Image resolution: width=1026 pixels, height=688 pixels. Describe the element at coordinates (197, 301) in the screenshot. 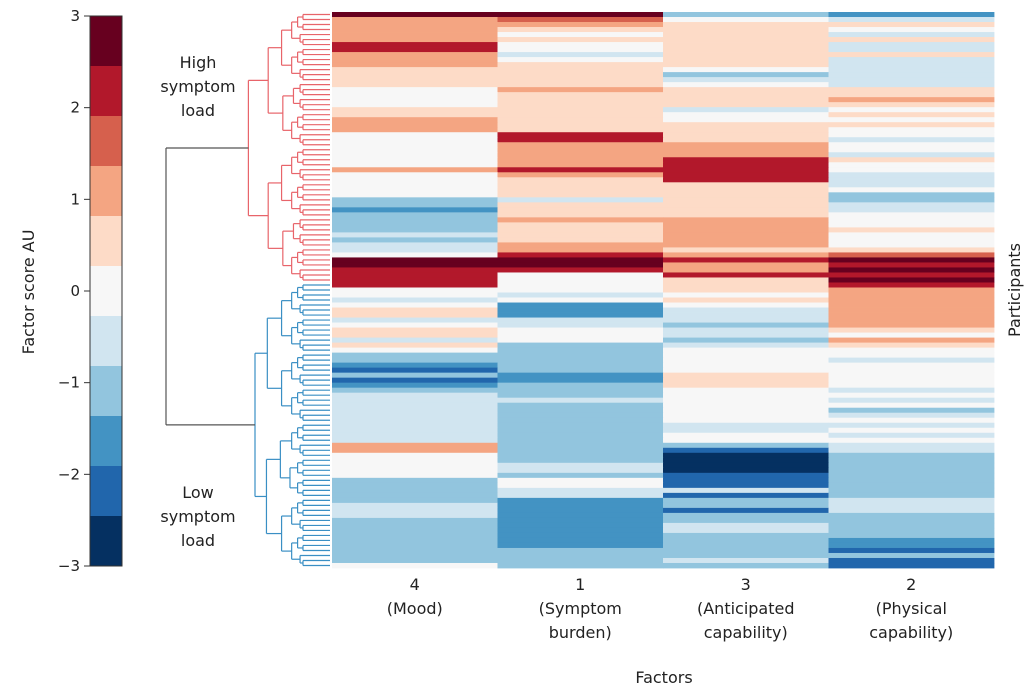

I see `cluster-labels: High symptom load Low symptom load` at that location.